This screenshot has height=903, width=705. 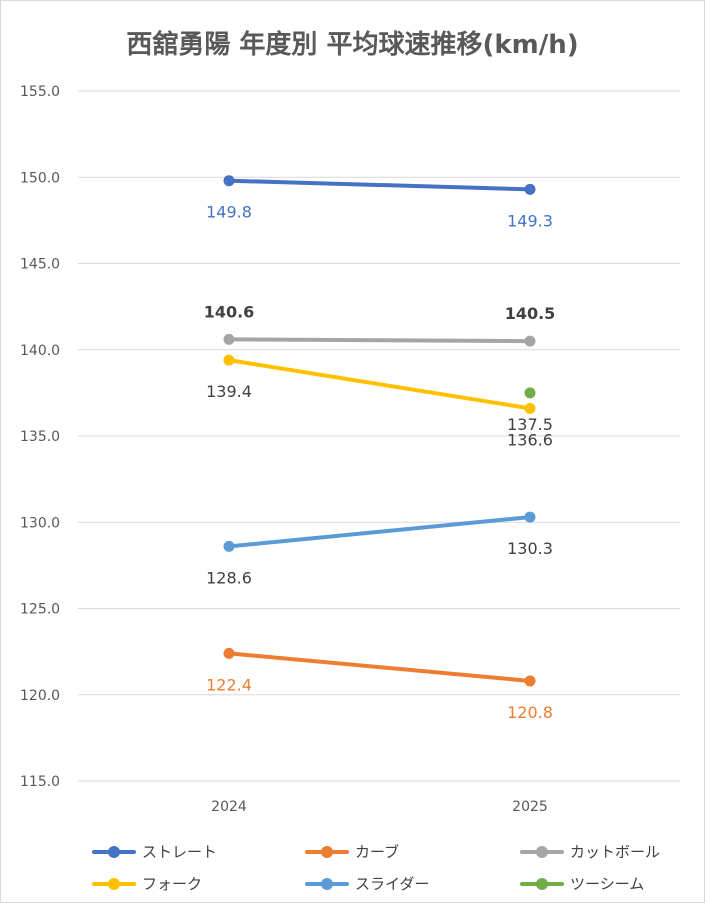 What do you see at coordinates (352, 851) in the screenshot?
I see `legend-item: カーブ` at bounding box center [352, 851].